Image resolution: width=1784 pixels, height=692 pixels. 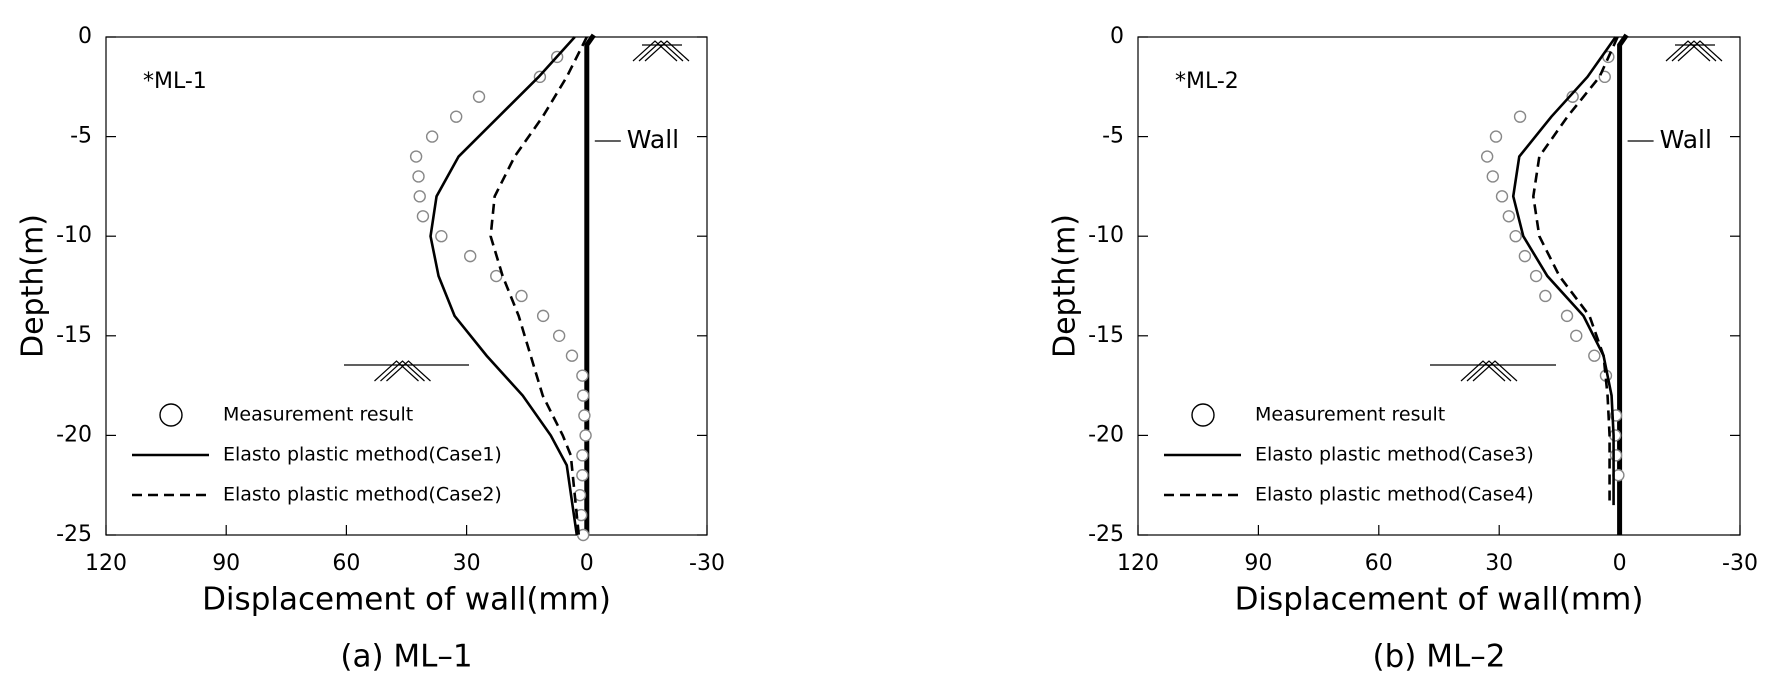 What do you see at coordinates (1207, 81) in the screenshot?
I see `annotation: *ML-2` at bounding box center [1207, 81].